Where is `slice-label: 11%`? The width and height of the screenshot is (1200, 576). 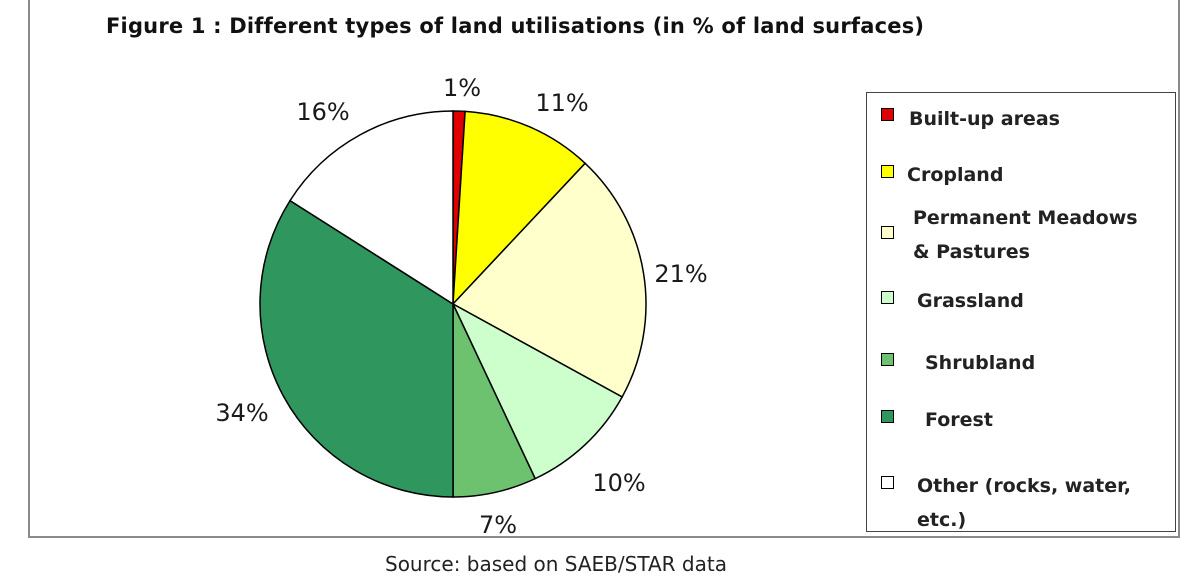
slice-label: 11% is located at coordinates (561, 103).